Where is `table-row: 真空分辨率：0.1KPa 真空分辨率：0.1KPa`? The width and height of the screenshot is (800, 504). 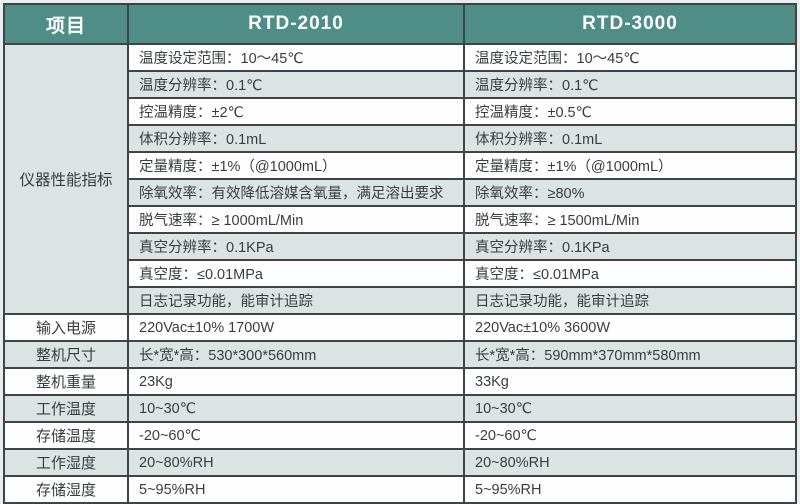
table-row: 真空分辨率：0.1KPa 真空分辨率：0.1KPa is located at coordinates (400, 246).